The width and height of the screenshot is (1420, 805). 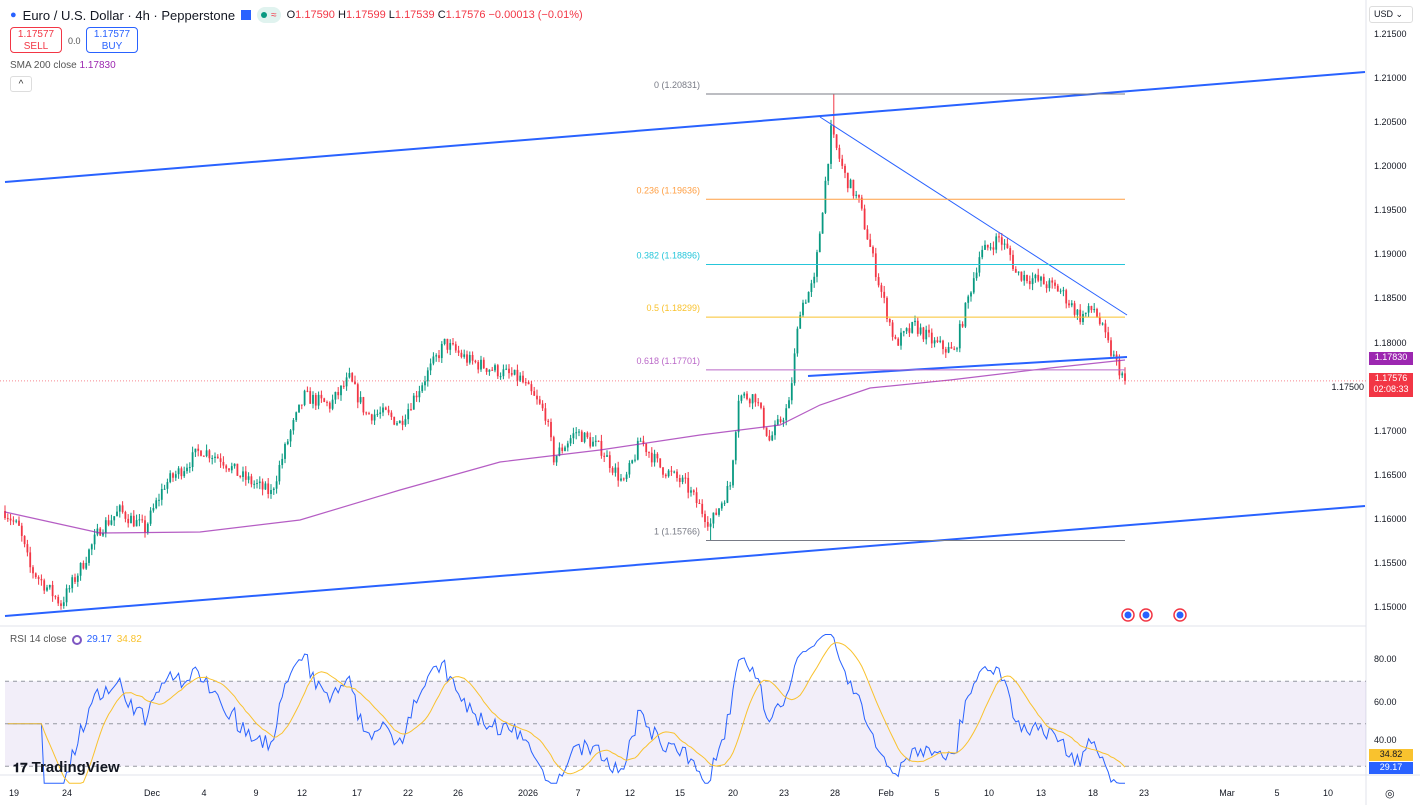 I want to click on price-axis-label: 1.21000, so click(x=1390, y=78).